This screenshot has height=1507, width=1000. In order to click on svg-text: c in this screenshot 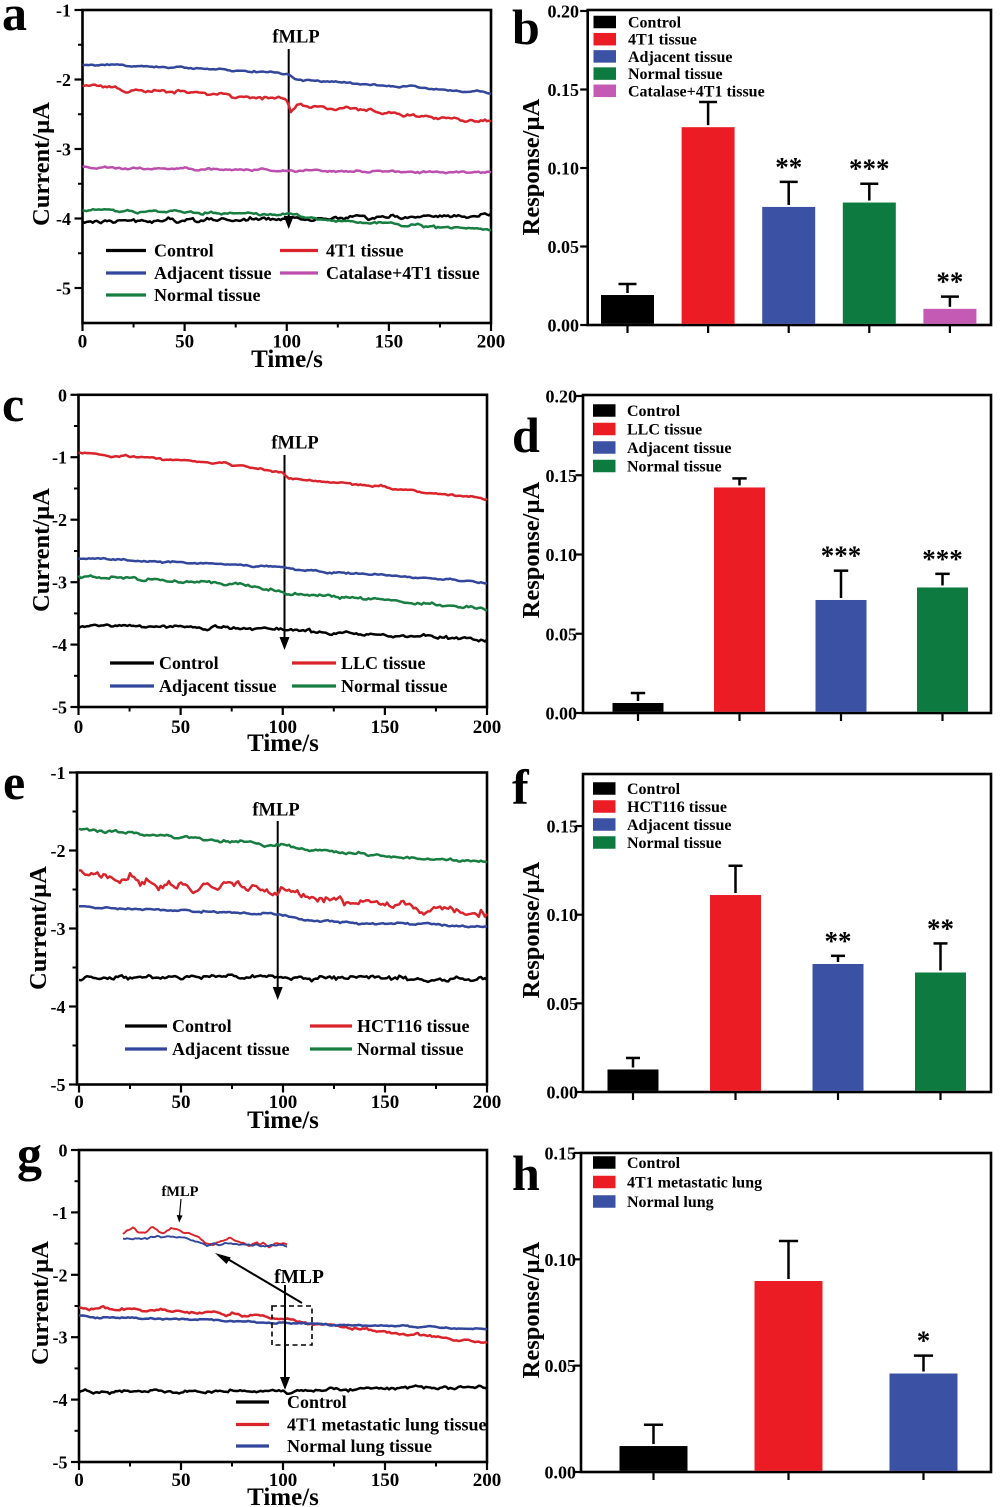, I will do `click(13, 404)`.